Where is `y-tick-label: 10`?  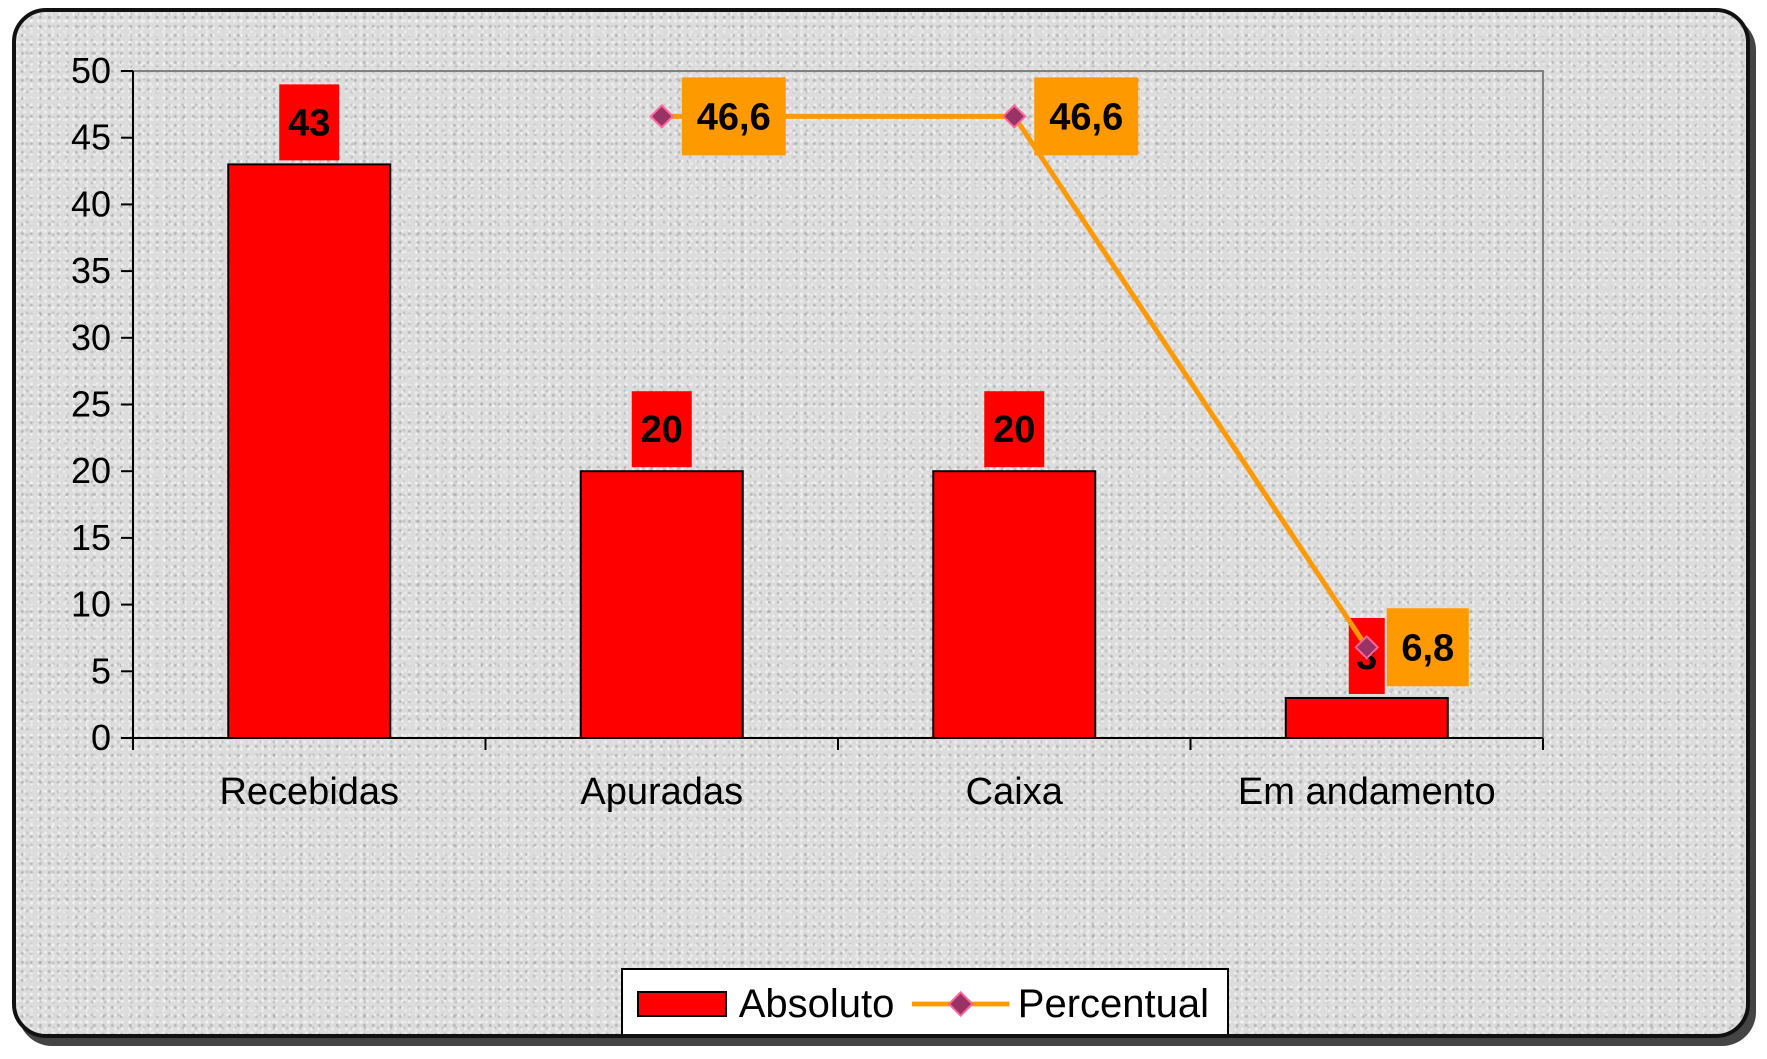
y-tick-label: 10 is located at coordinates (91, 604).